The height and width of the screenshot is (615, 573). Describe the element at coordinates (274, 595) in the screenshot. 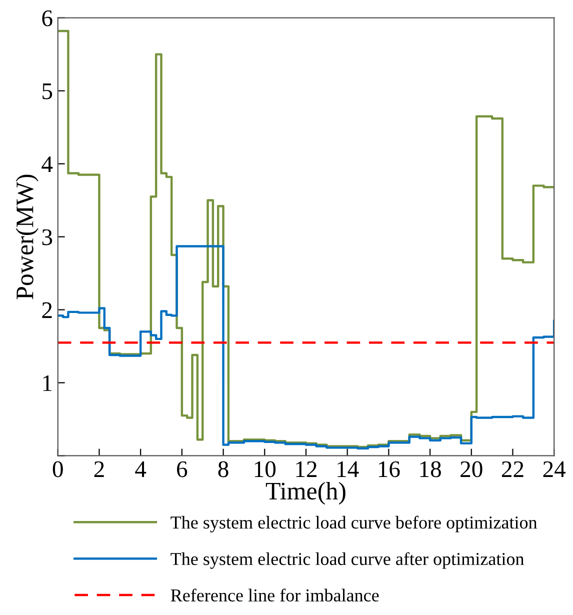

I see `legend-label: Reference line for imbalance` at that location.